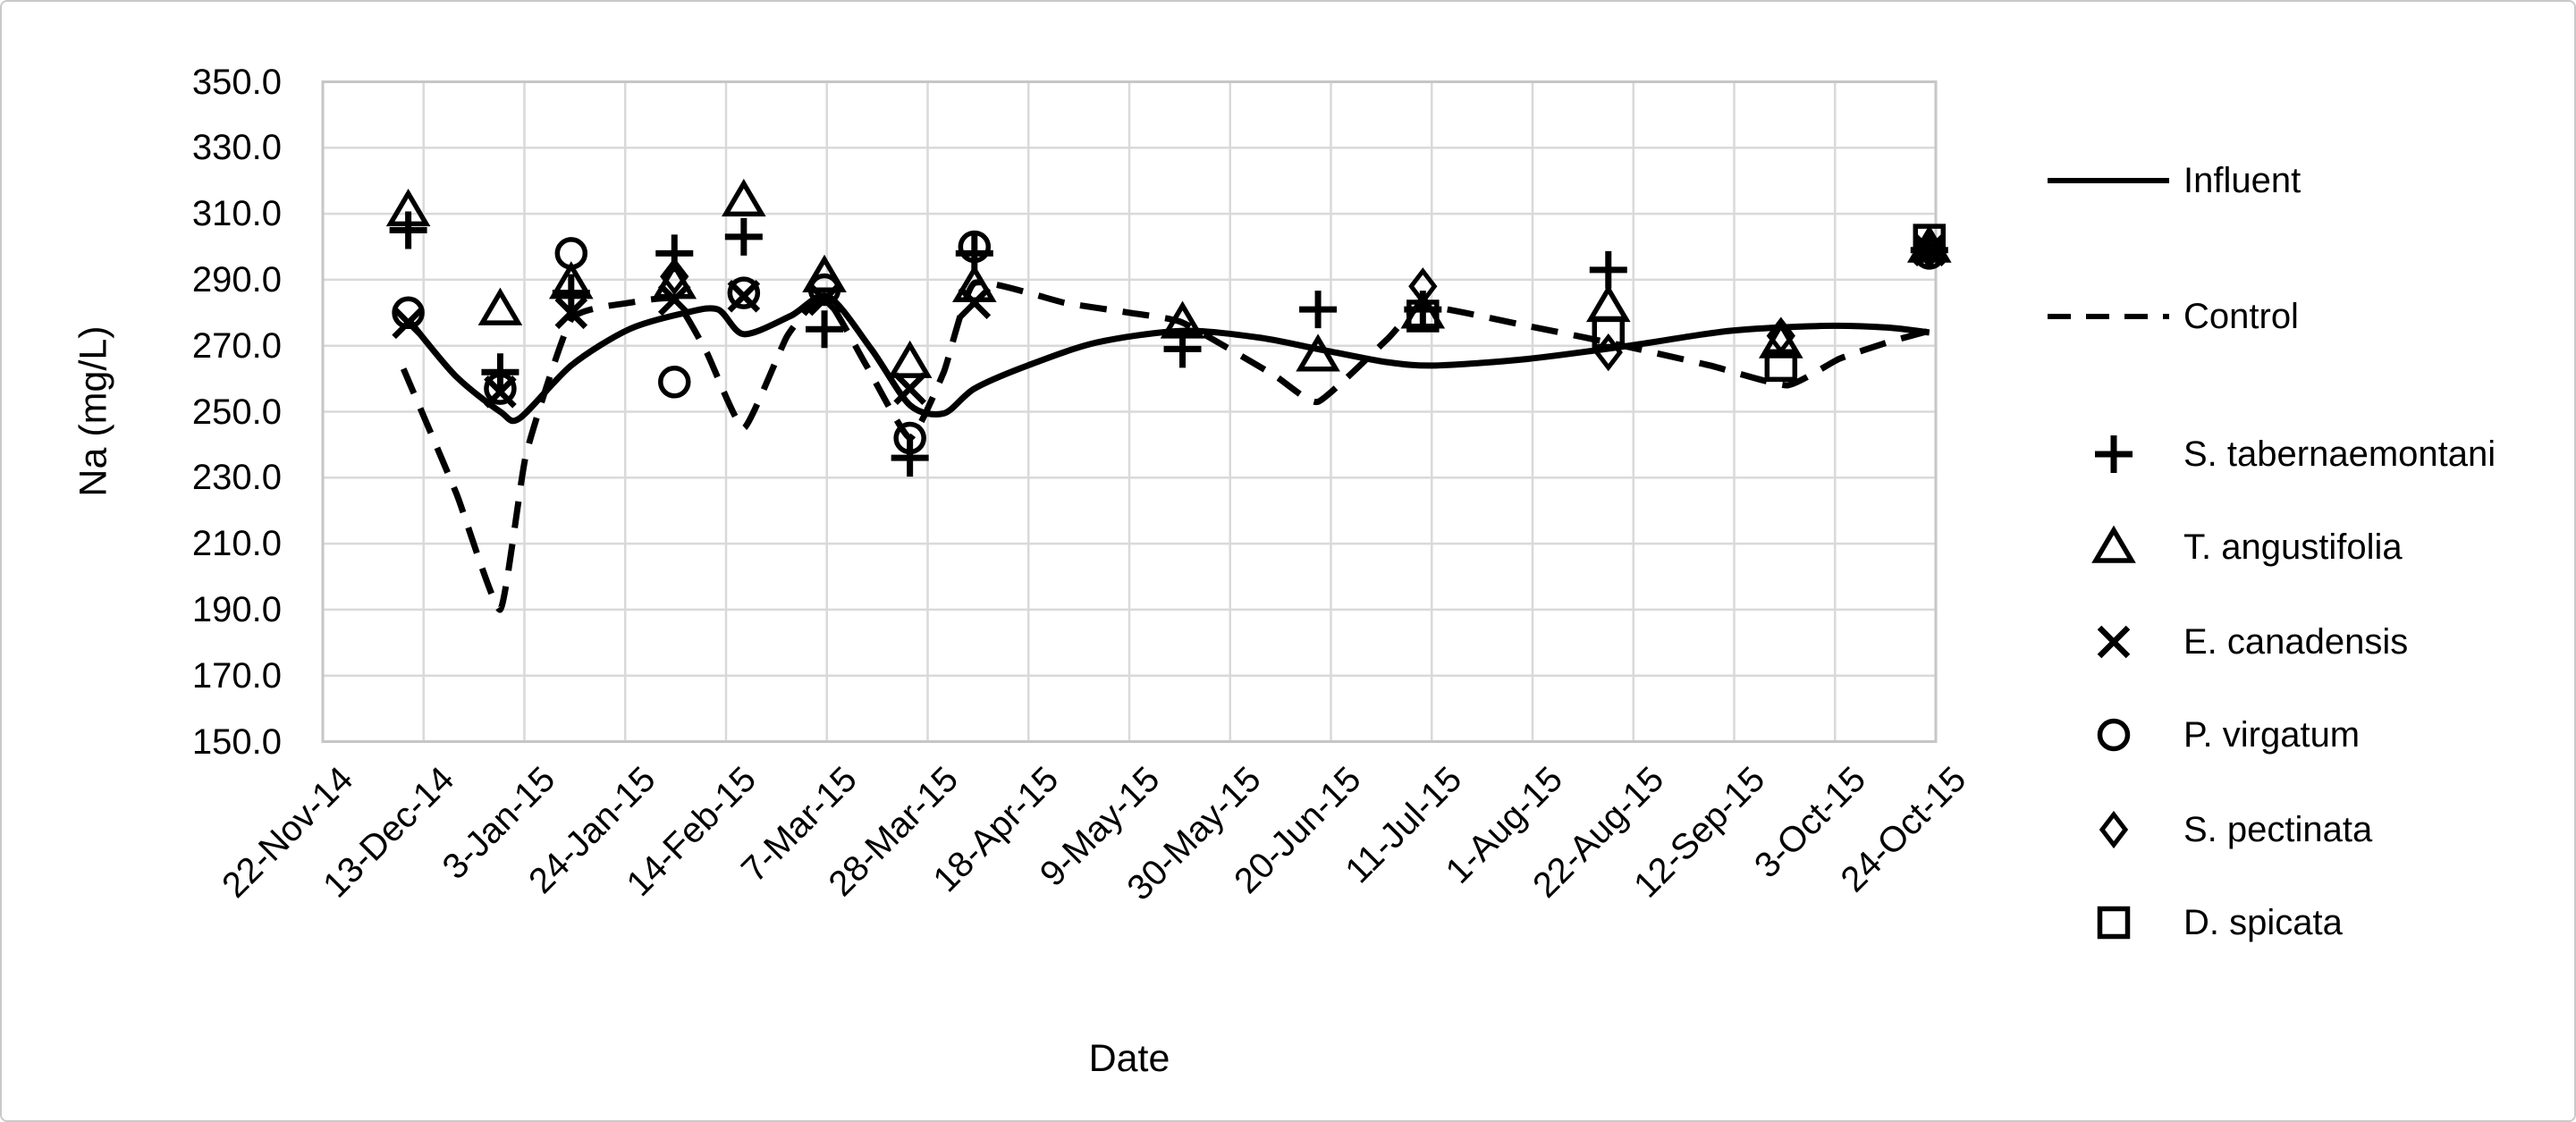  Describe the element at coordinates (236, 676) in the screenshot. I see `y-tick-label: 170.0` at that location.